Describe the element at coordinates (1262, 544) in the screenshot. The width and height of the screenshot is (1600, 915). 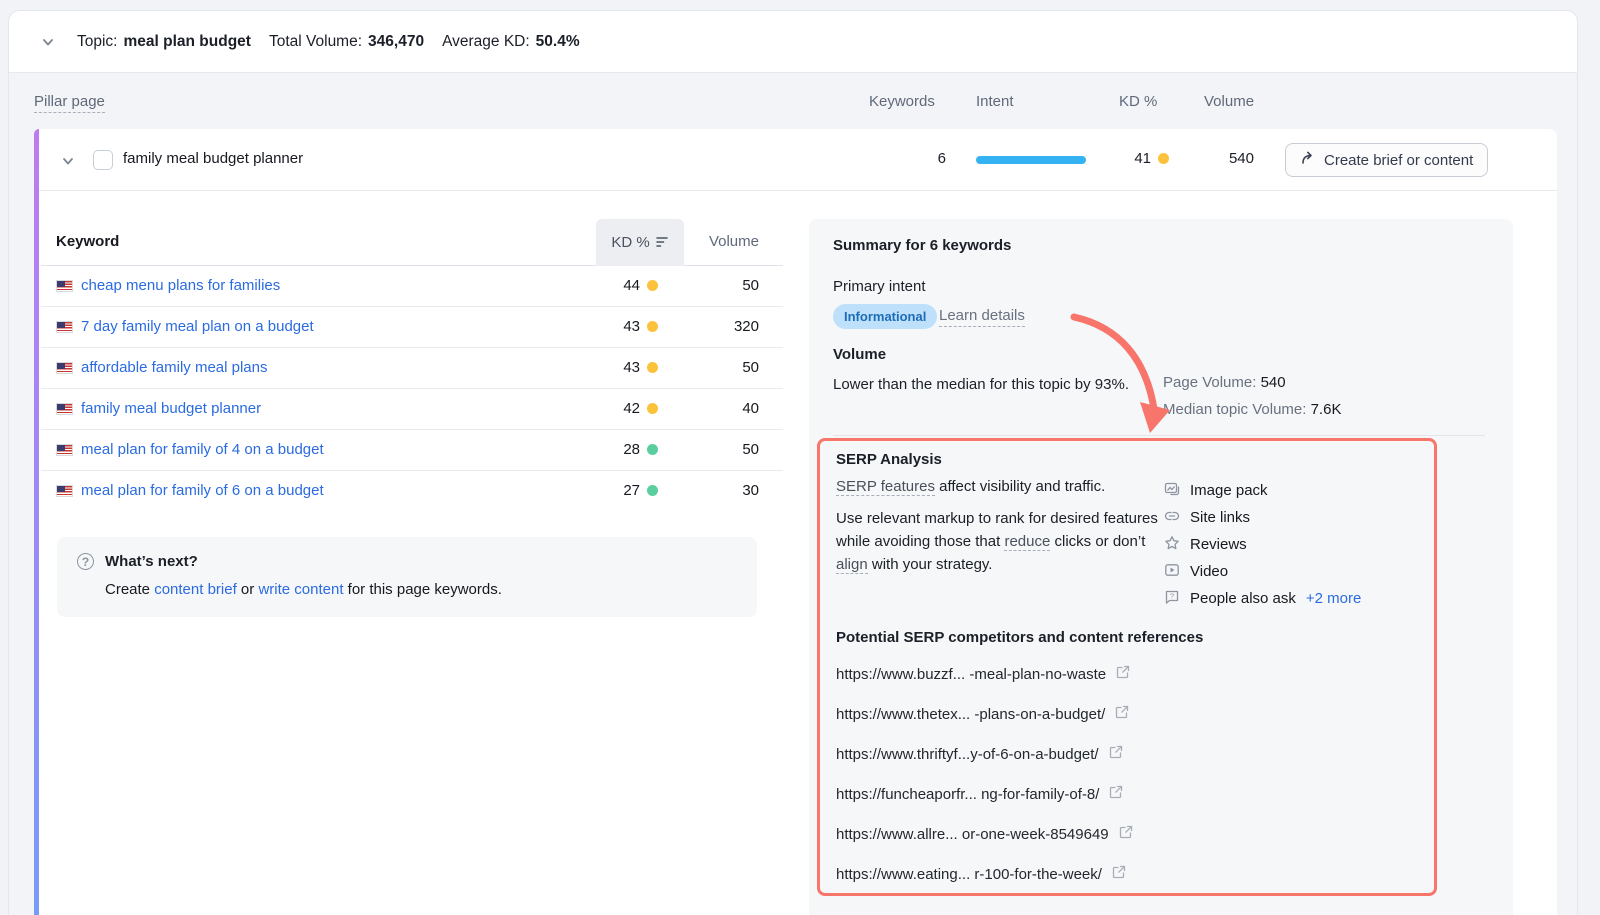
I see `list-item: Reviews` at that location.